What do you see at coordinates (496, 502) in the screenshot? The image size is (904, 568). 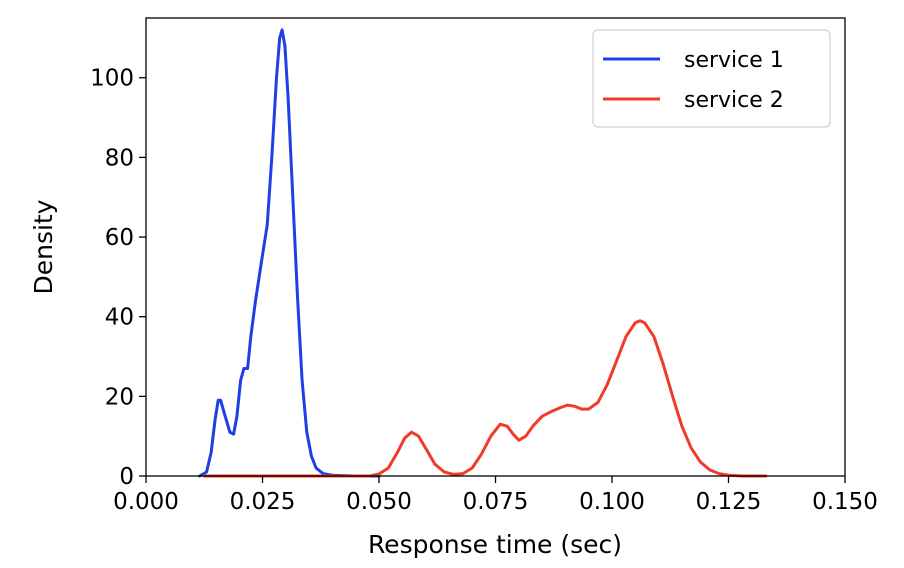 I see `x-tick-label: 0.075` at bounding box center [496, 502].